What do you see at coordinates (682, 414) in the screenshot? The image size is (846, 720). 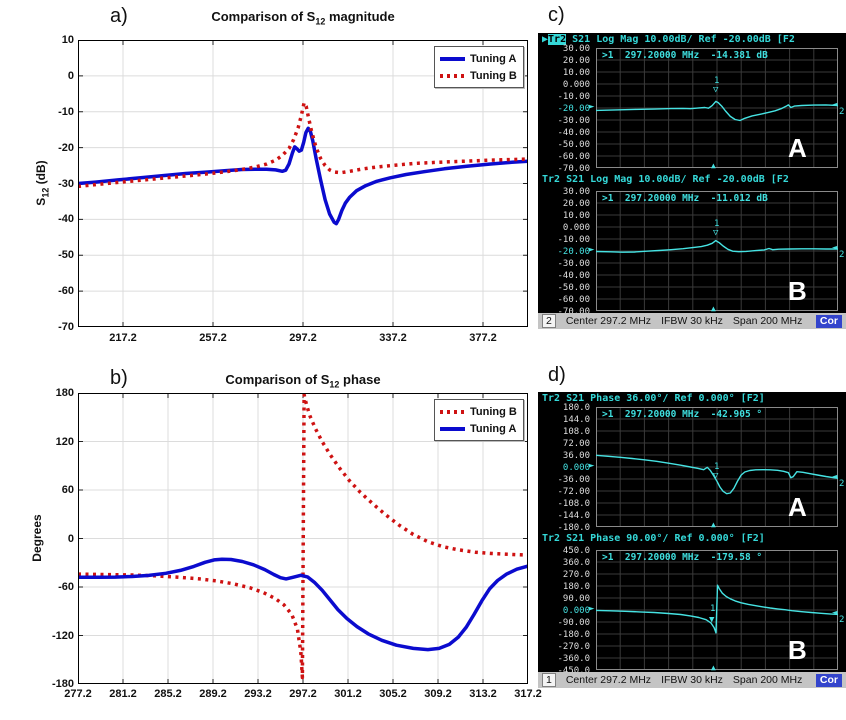 I see `vna-a-marker-readout: >1 297.20000 MHz -42.905 °` at bounding box center [682, 414].